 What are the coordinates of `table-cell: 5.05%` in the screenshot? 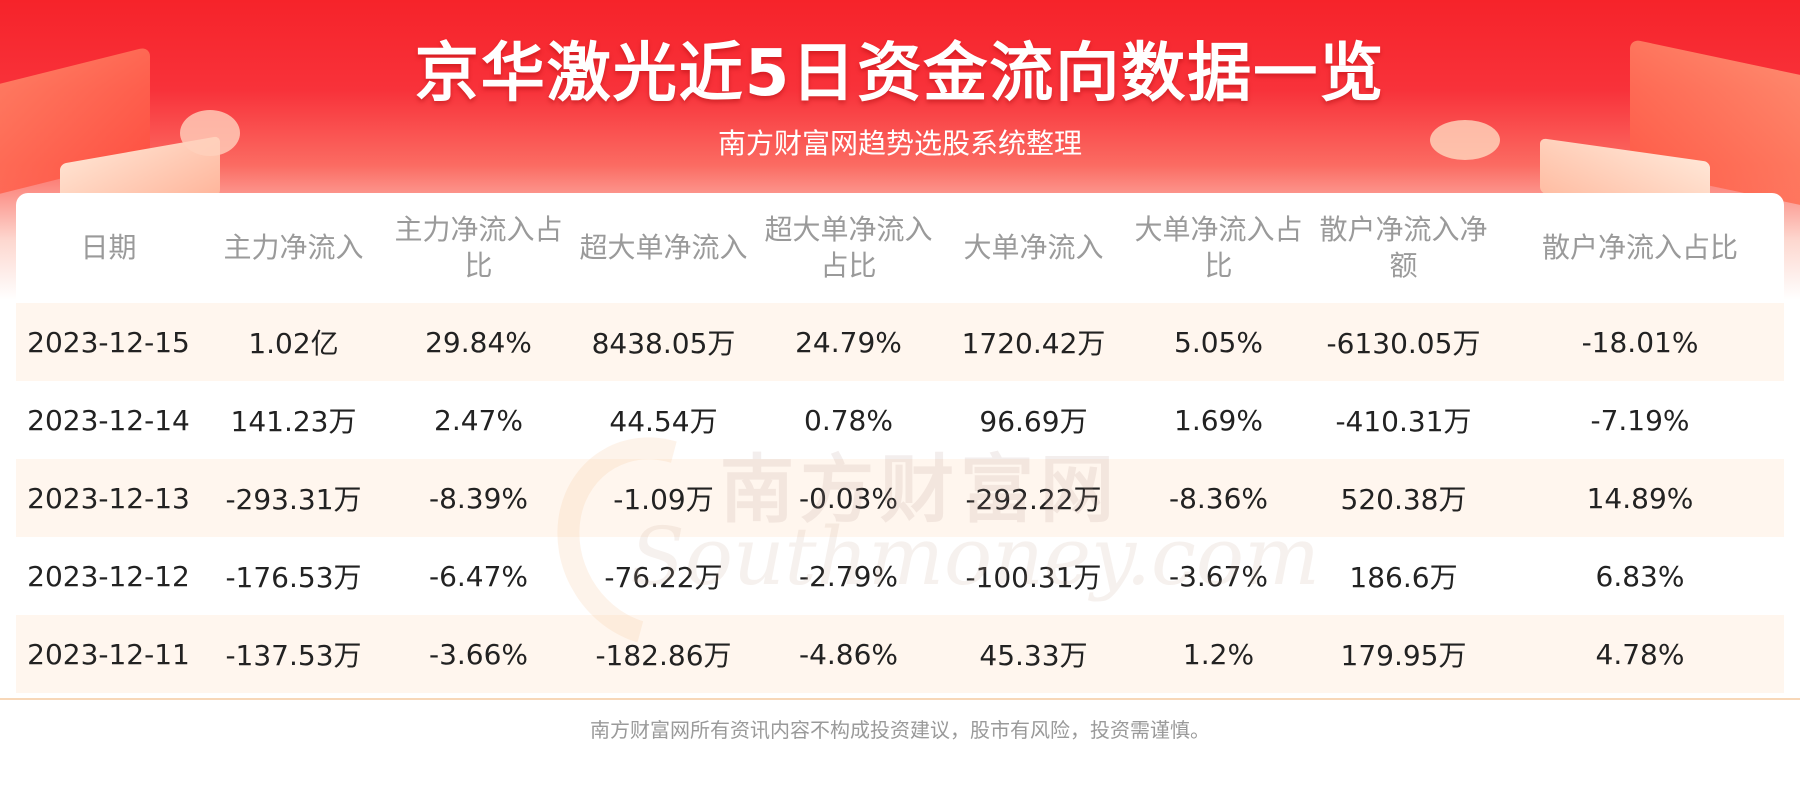 It's located at (1218, 342).